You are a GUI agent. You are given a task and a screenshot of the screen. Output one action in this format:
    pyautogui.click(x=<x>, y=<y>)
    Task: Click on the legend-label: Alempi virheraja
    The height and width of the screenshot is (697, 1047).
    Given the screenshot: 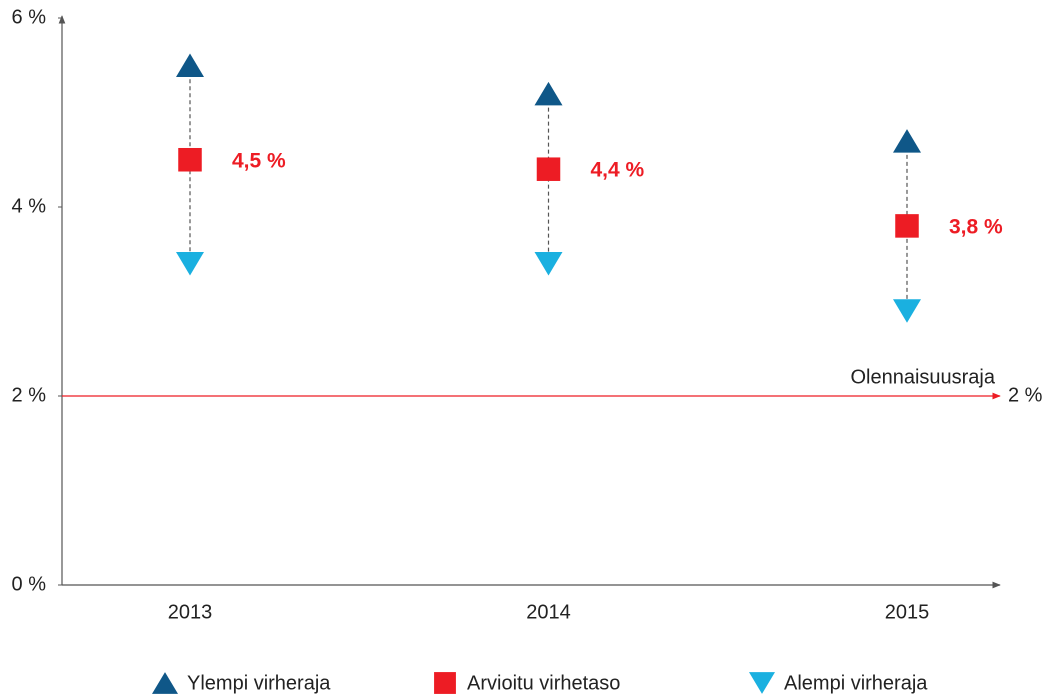 What is the action you would take?
    pyautogui.click(x=856, y=683)
    